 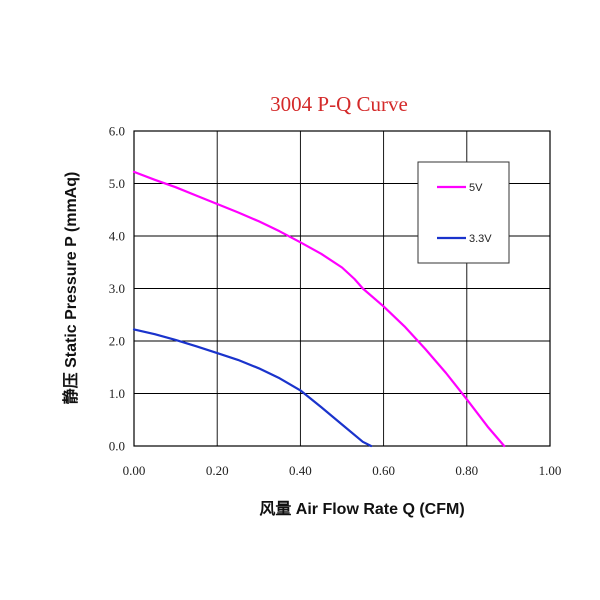 I want to click on y-tick-label: 6.0, so click(x=117, y=131).